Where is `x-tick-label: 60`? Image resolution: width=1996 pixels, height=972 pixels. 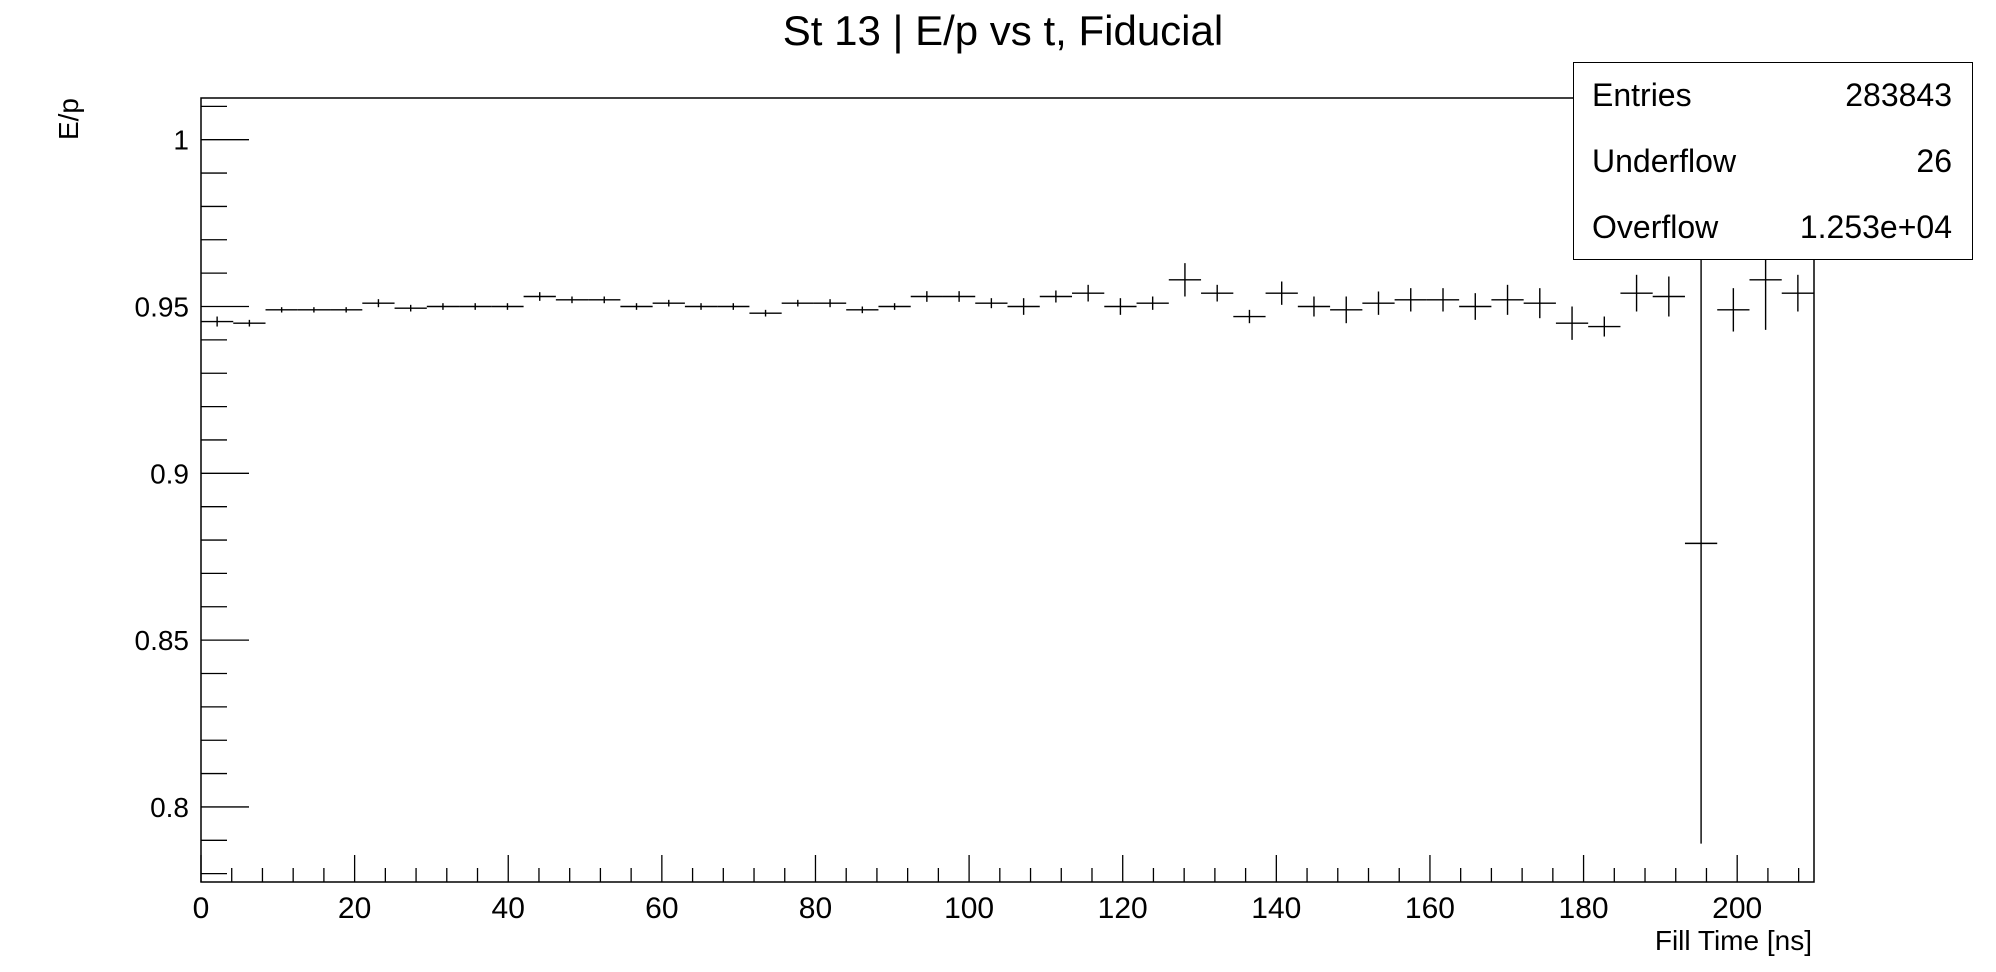 x-tick-label: 60 is located at coordinates (661, 908).